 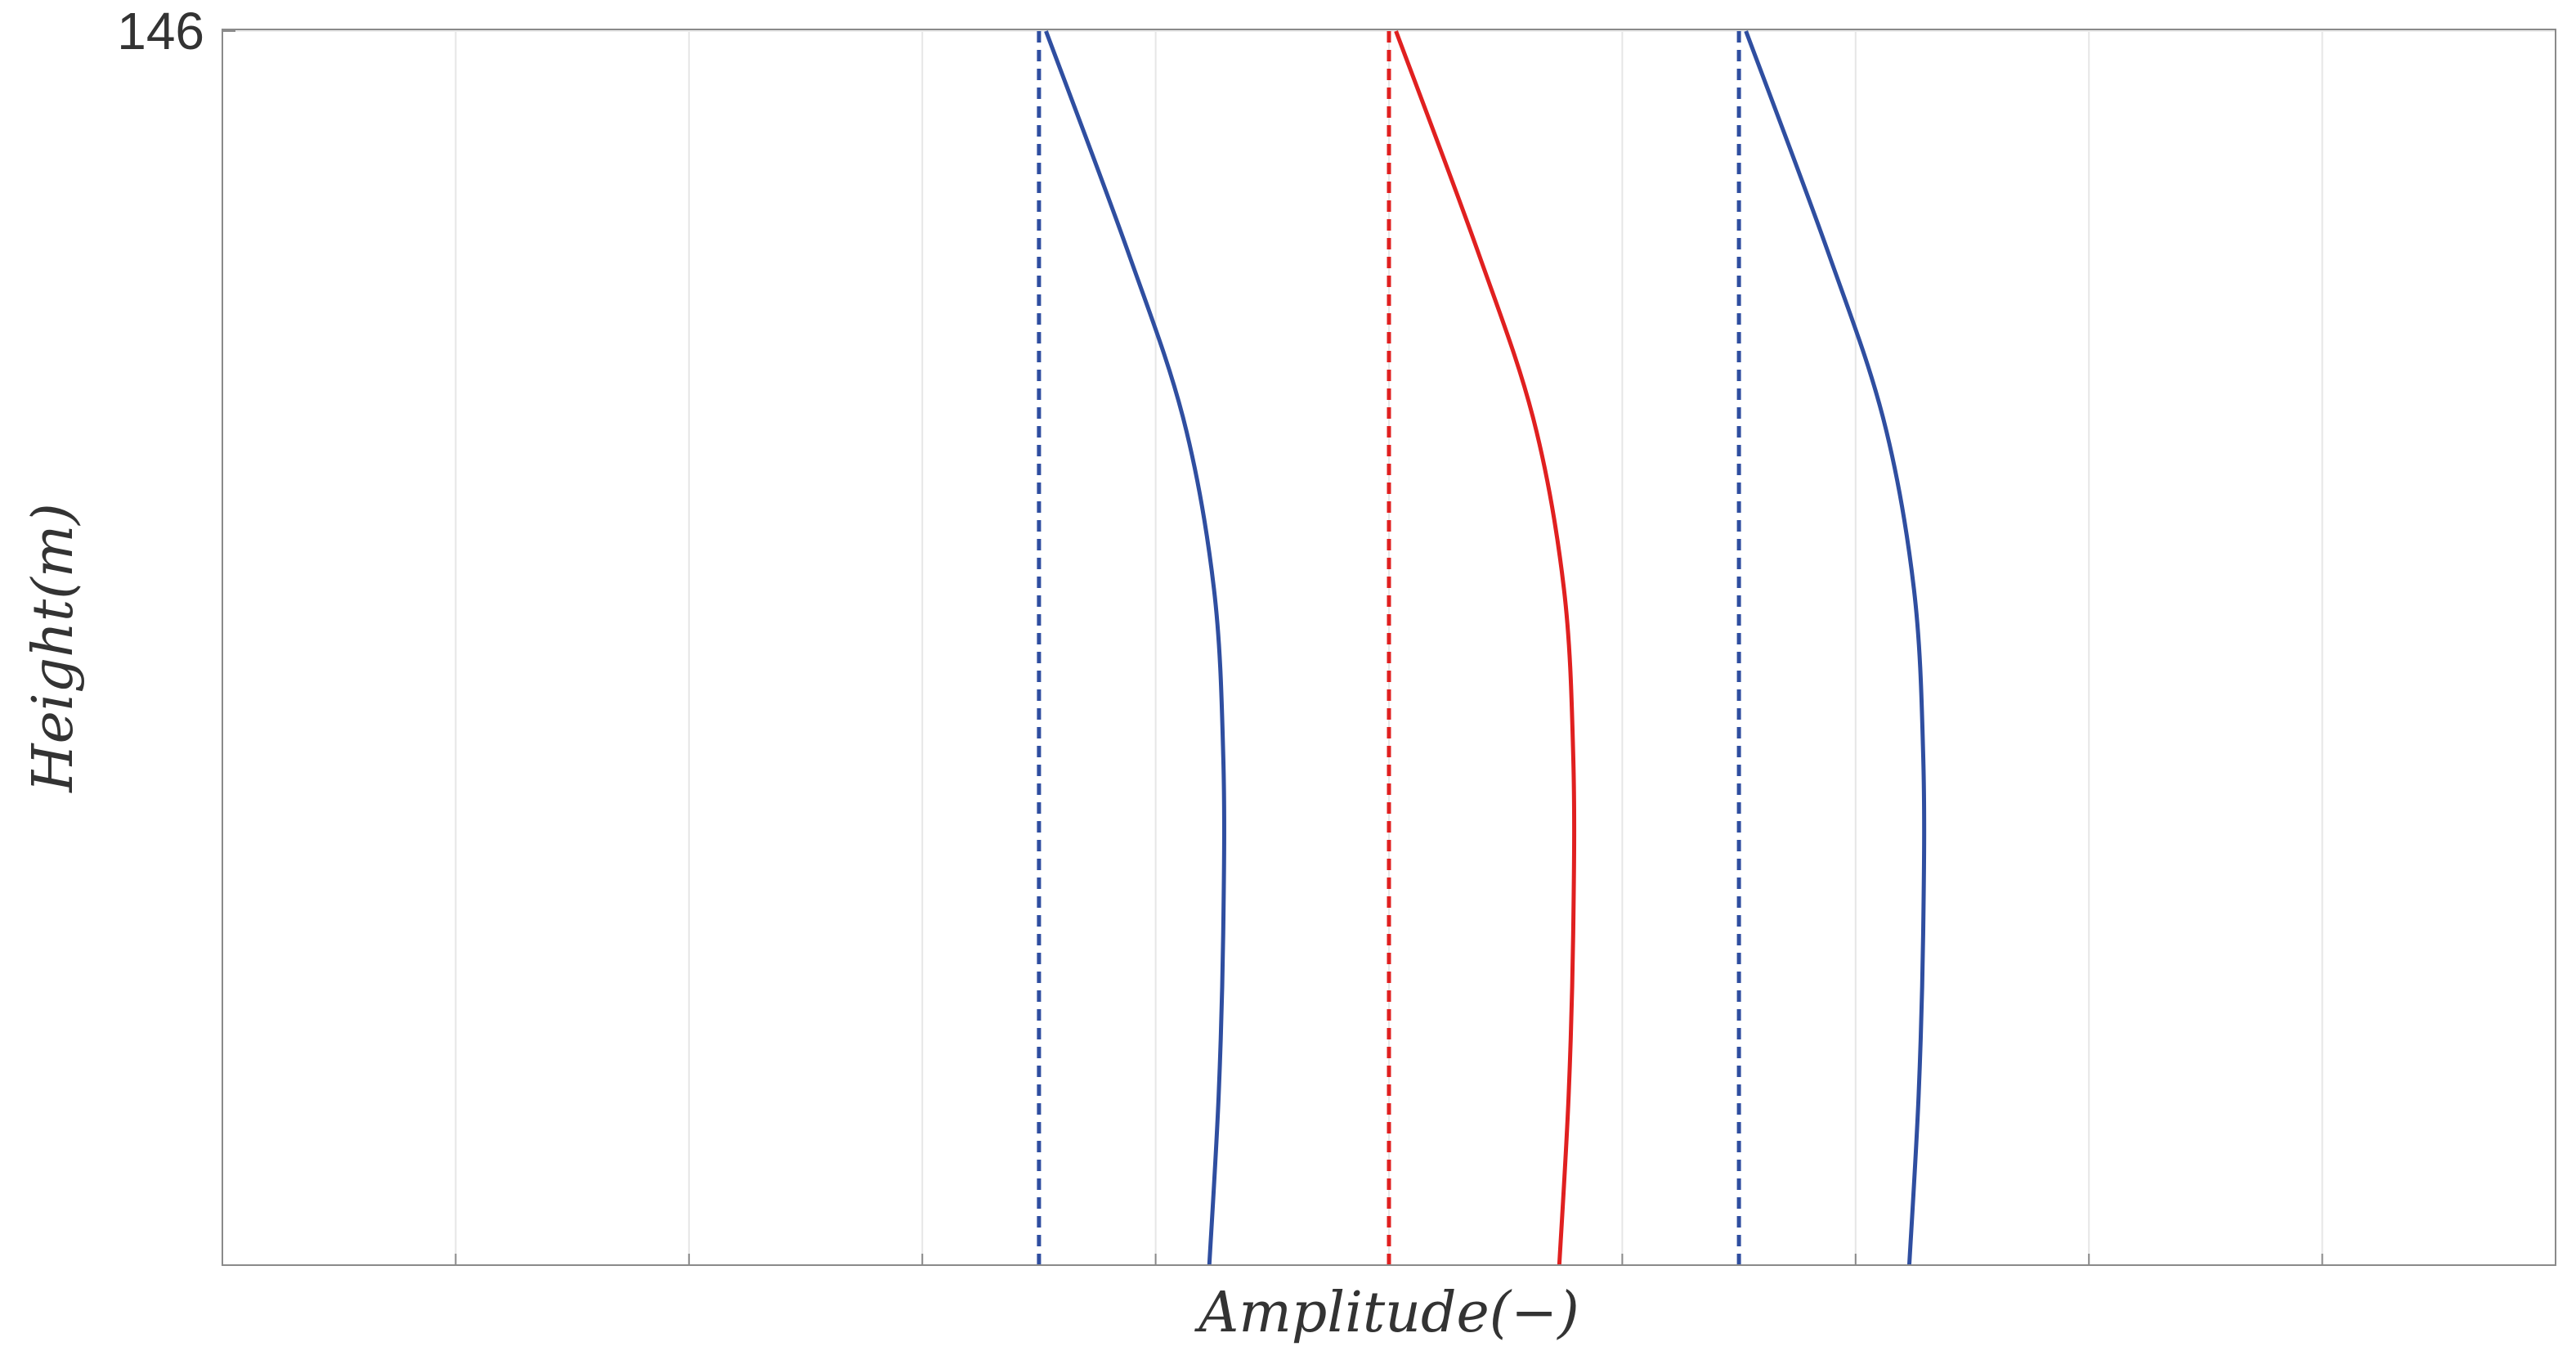 What do you see at coordinates (1135, 648) in the screenshot?
I see `series-line-2-solid` at bounding box center [1135, 648].